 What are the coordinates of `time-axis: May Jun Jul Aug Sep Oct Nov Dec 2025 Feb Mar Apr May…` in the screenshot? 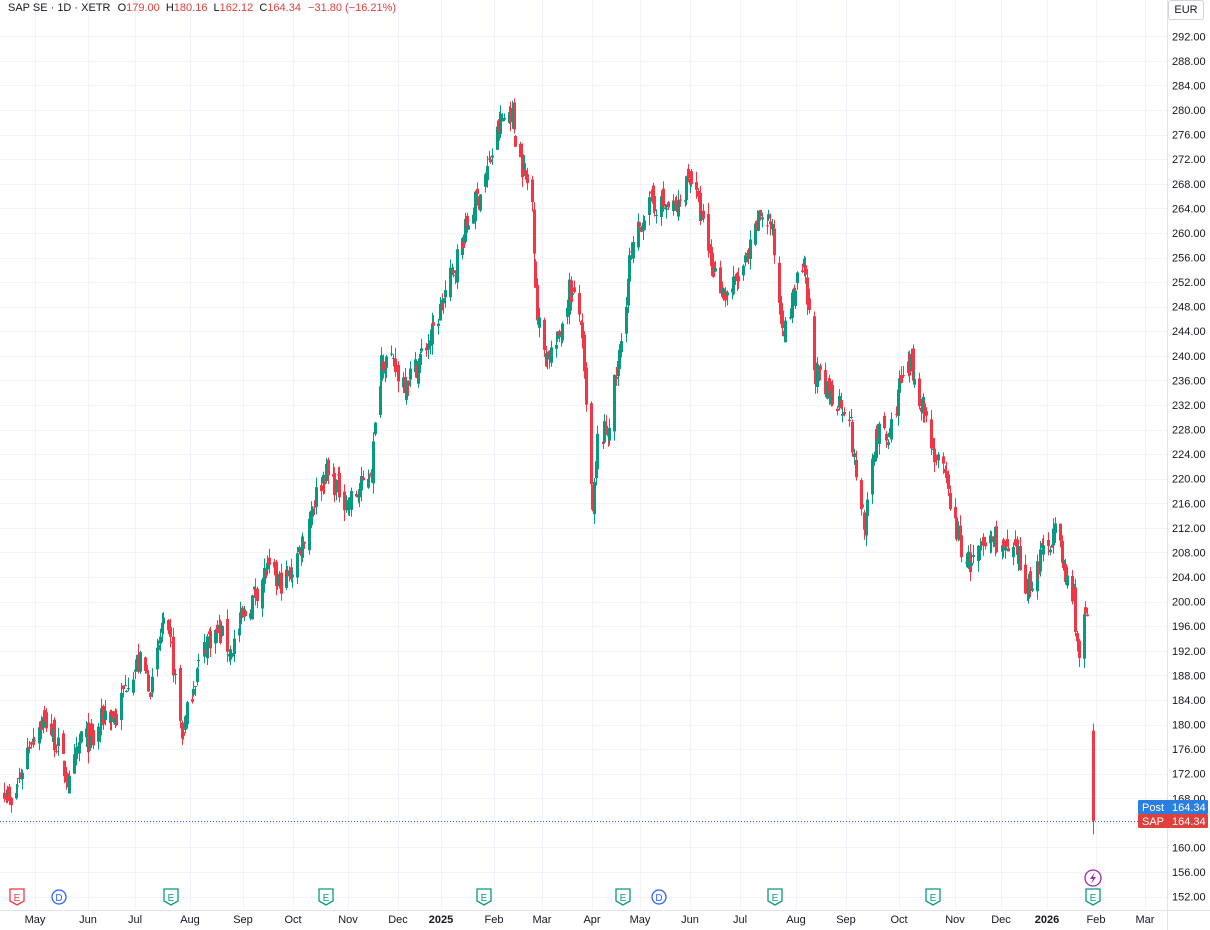 It's located at (590, 920).